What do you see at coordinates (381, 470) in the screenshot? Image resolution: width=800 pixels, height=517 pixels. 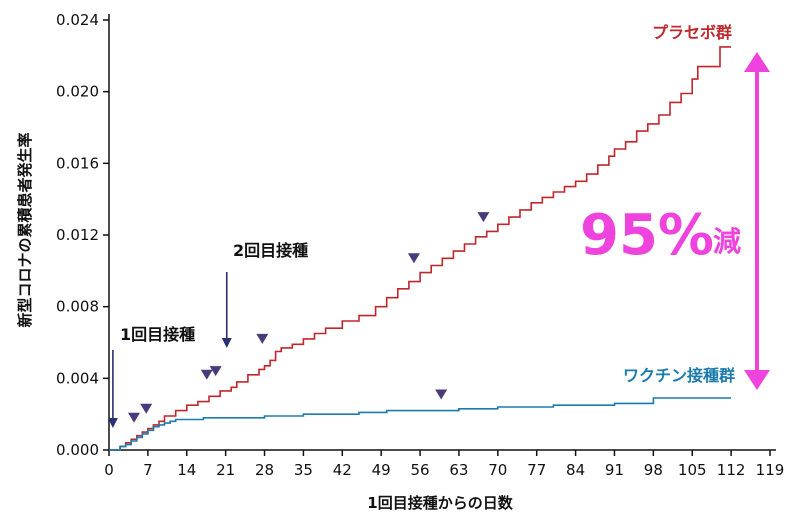 I see `x-tick-label: 49` at bounding box center [381, 470].